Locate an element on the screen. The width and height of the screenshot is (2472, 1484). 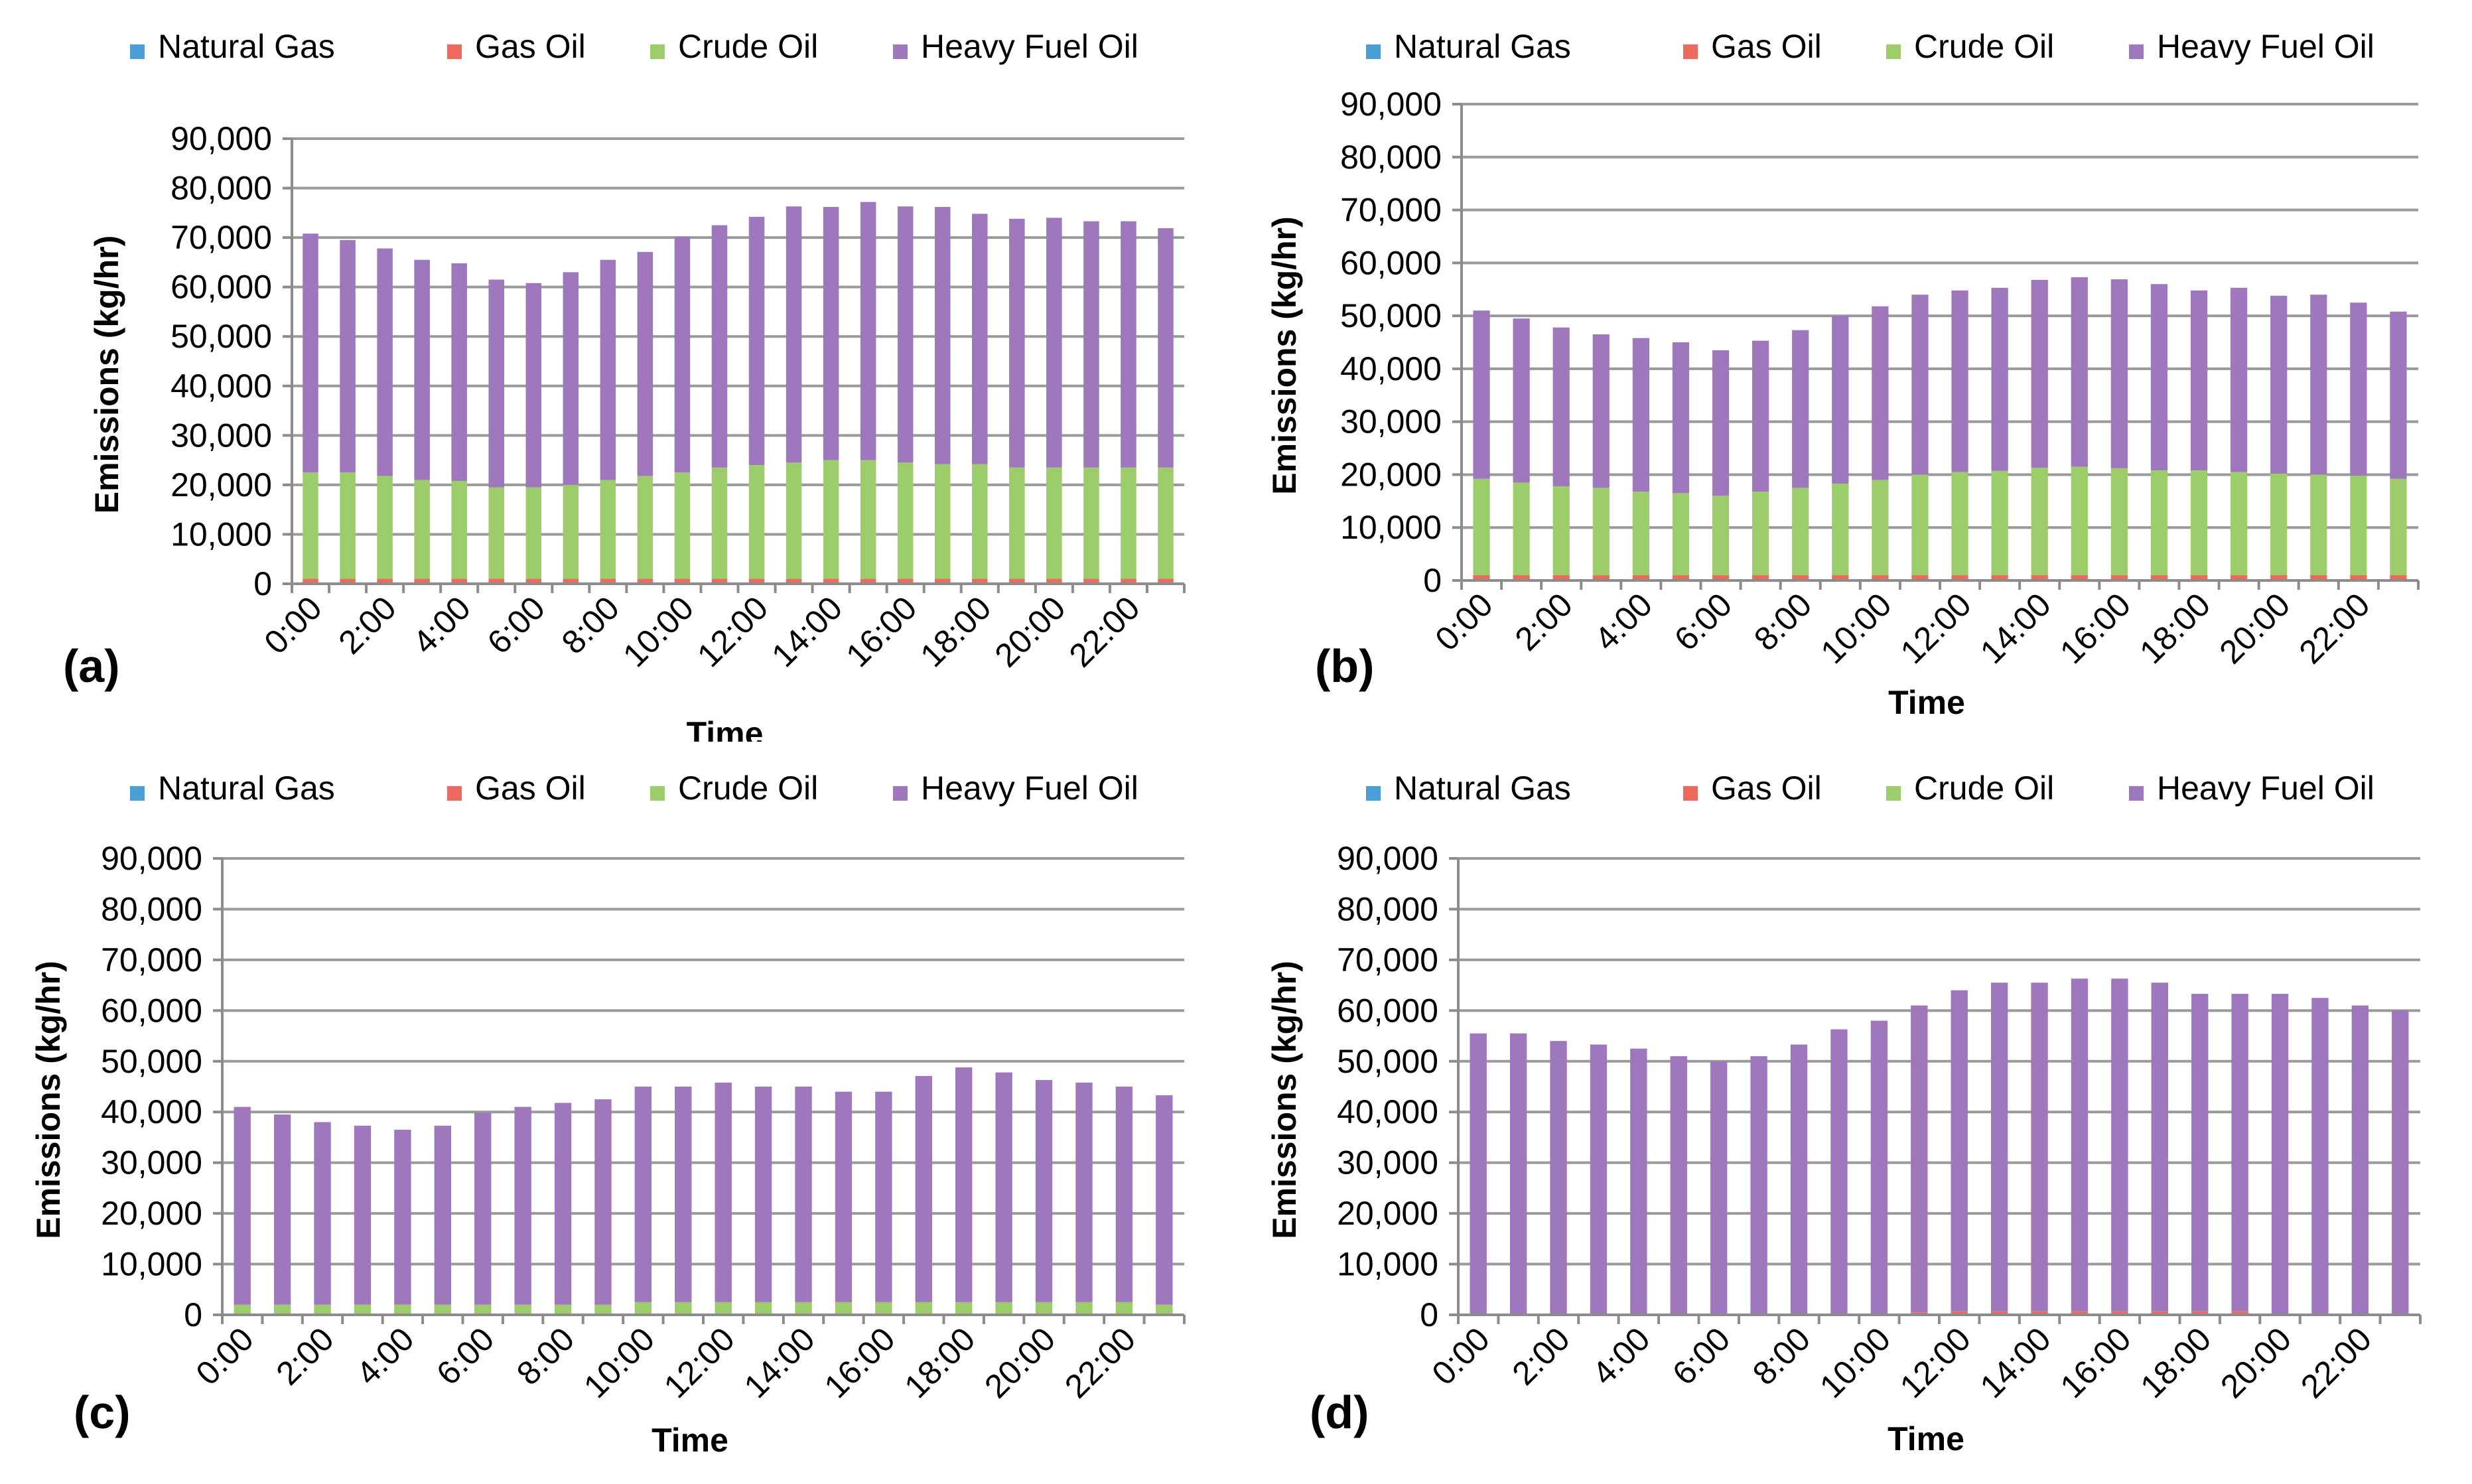
y-tick-label: 40,000 is located at coordinates (1387, 1111).